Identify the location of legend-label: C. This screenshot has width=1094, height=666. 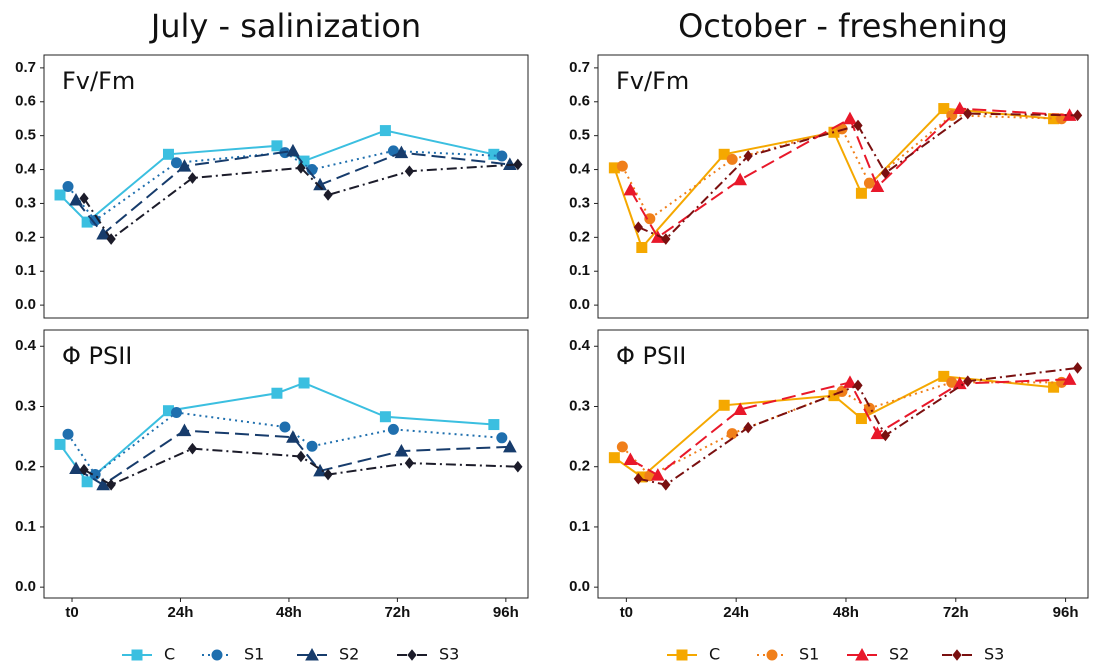
(714, 654).